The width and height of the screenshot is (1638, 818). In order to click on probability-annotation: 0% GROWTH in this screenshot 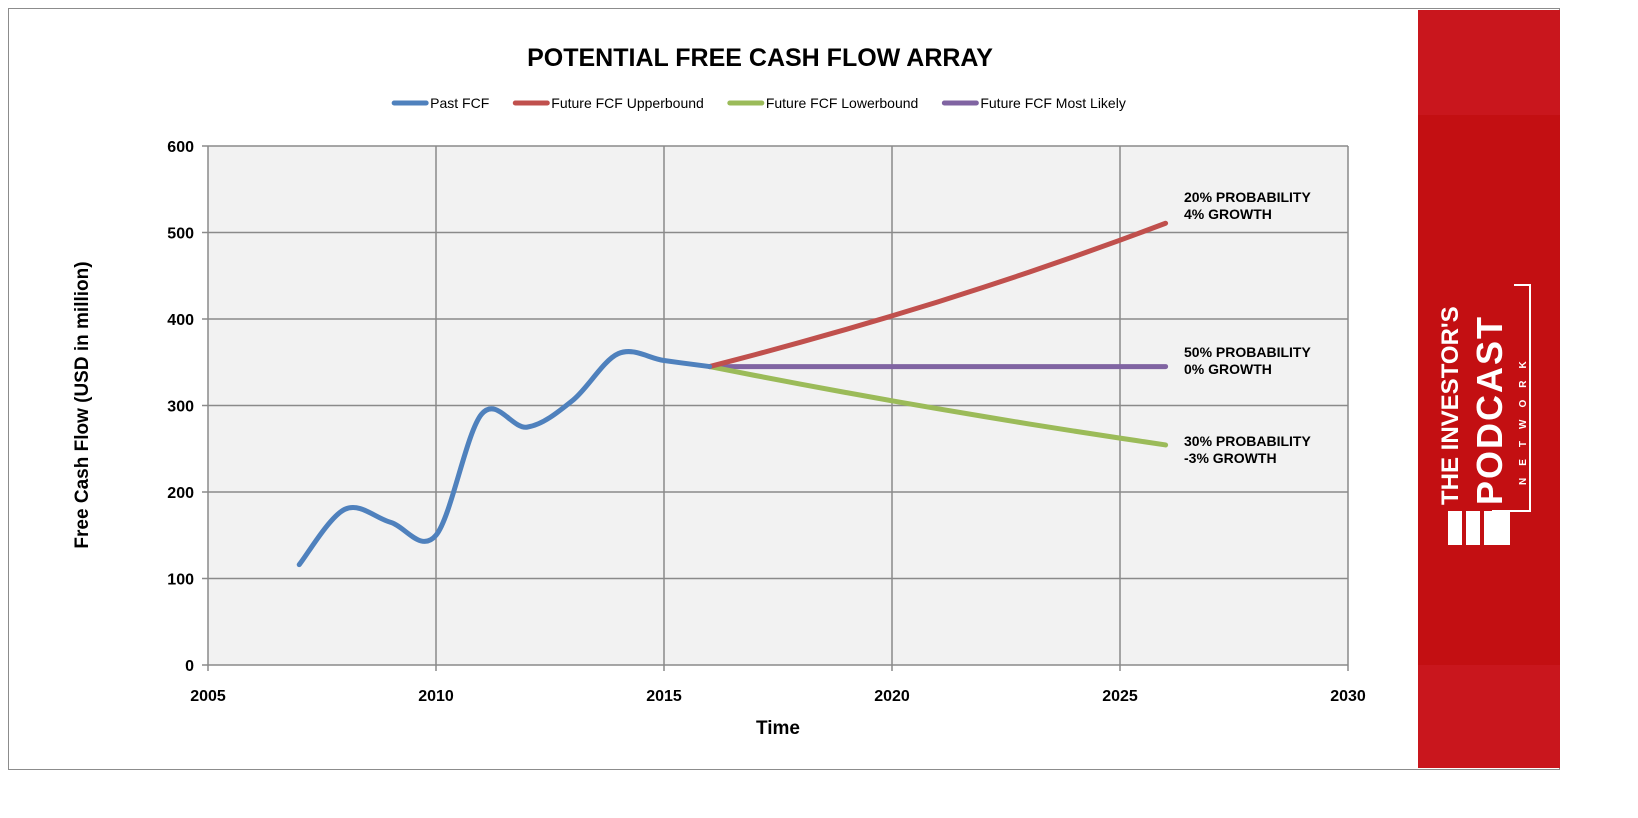, I will do `click(1228, 369)`.